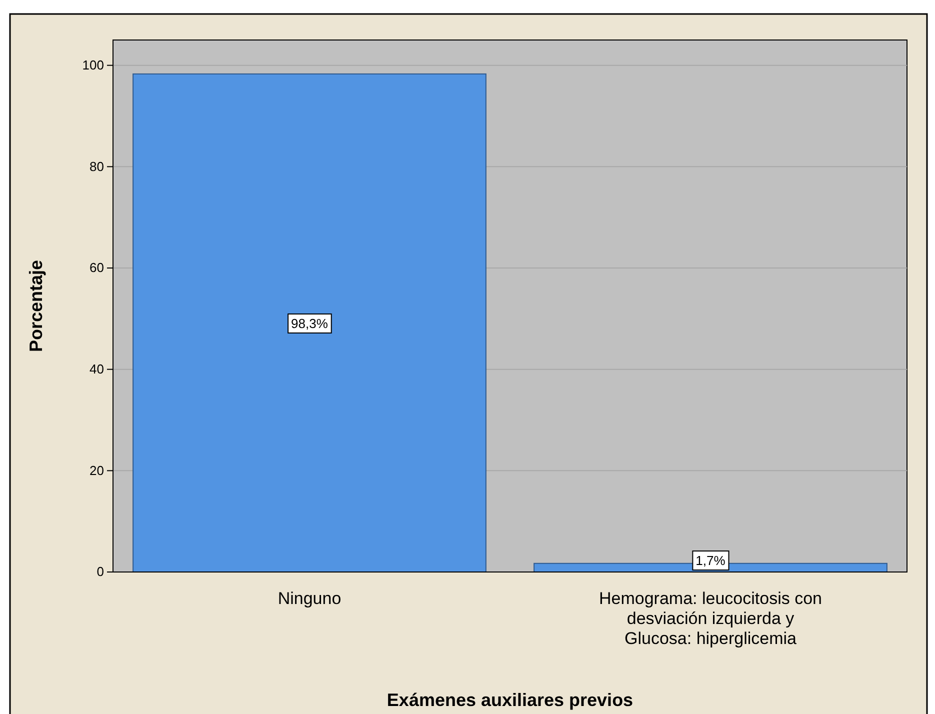 This screenshot has height=714, width=935. Describe the element at coordinates (310, 598) in the screenshot. I see `x-tick-label: Ninguno` at that location.